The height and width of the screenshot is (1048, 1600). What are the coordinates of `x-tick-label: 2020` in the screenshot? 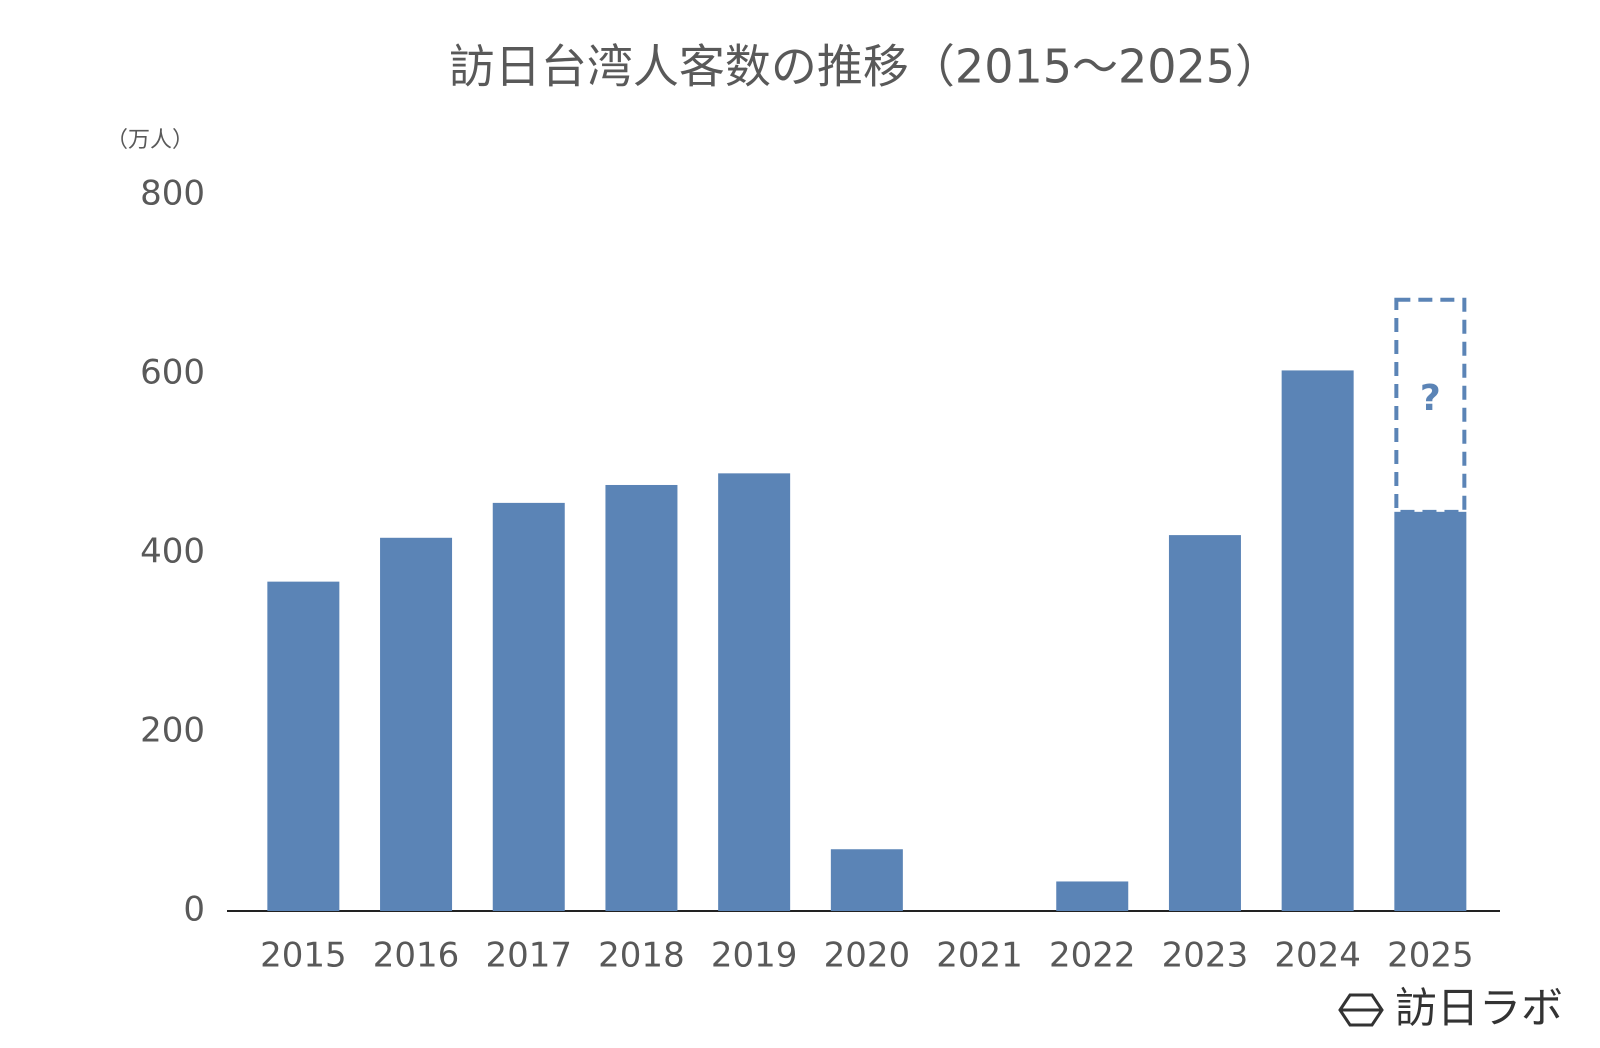 It's located at (867, 956).